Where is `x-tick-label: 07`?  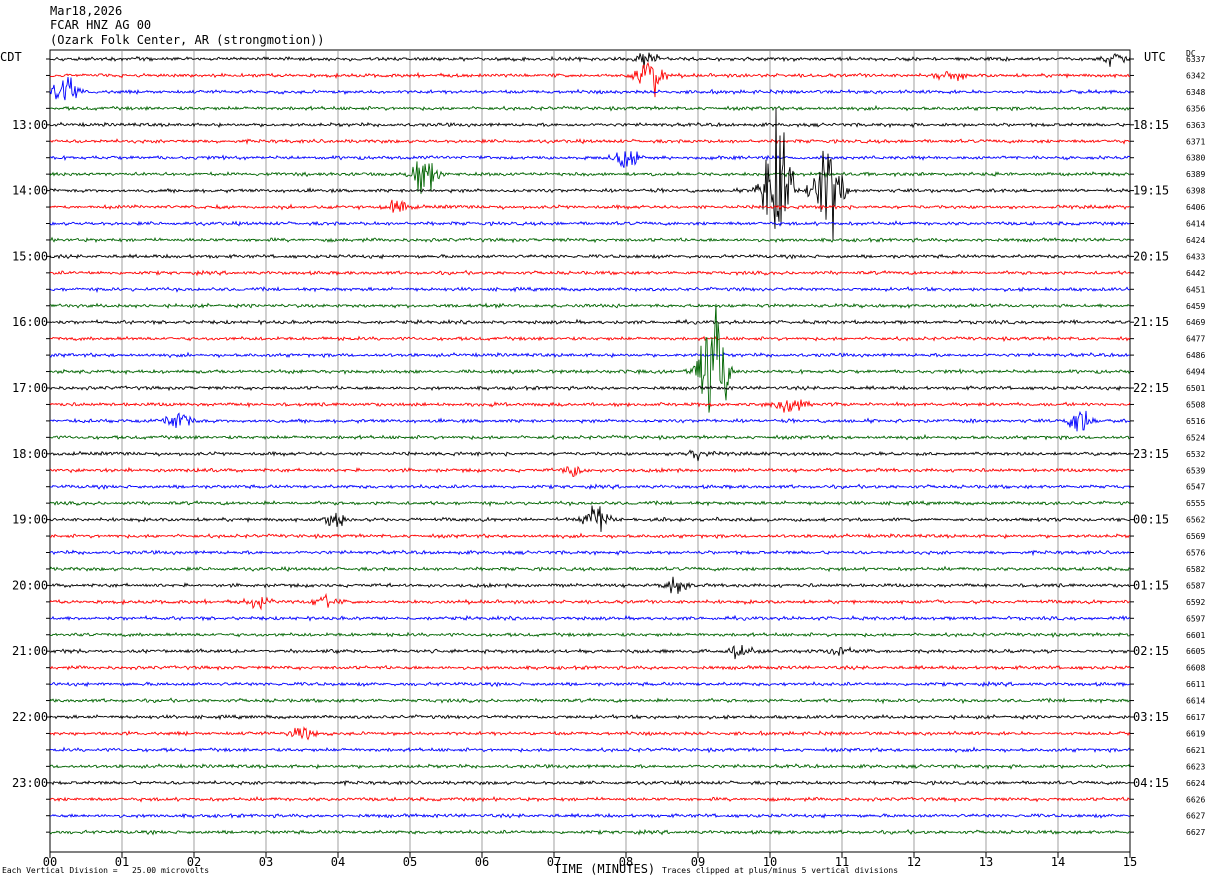 x-tick-label: 07 is located at coordinates (554, 862).